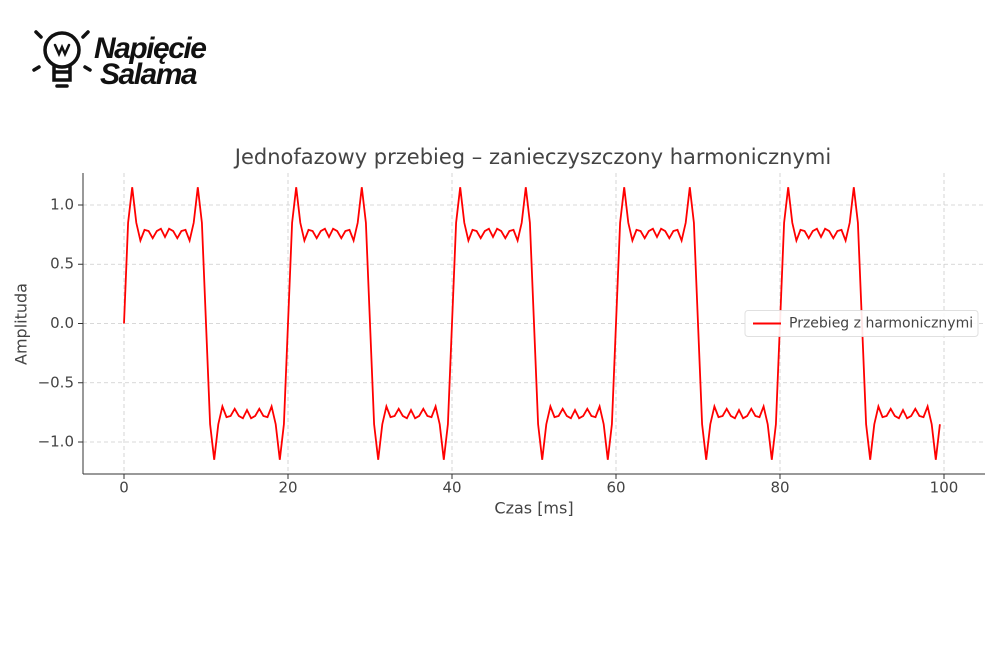 This screenshot has width=1000, height=667. I want to click on y-tick-label: −1.0, so click(56, 442).